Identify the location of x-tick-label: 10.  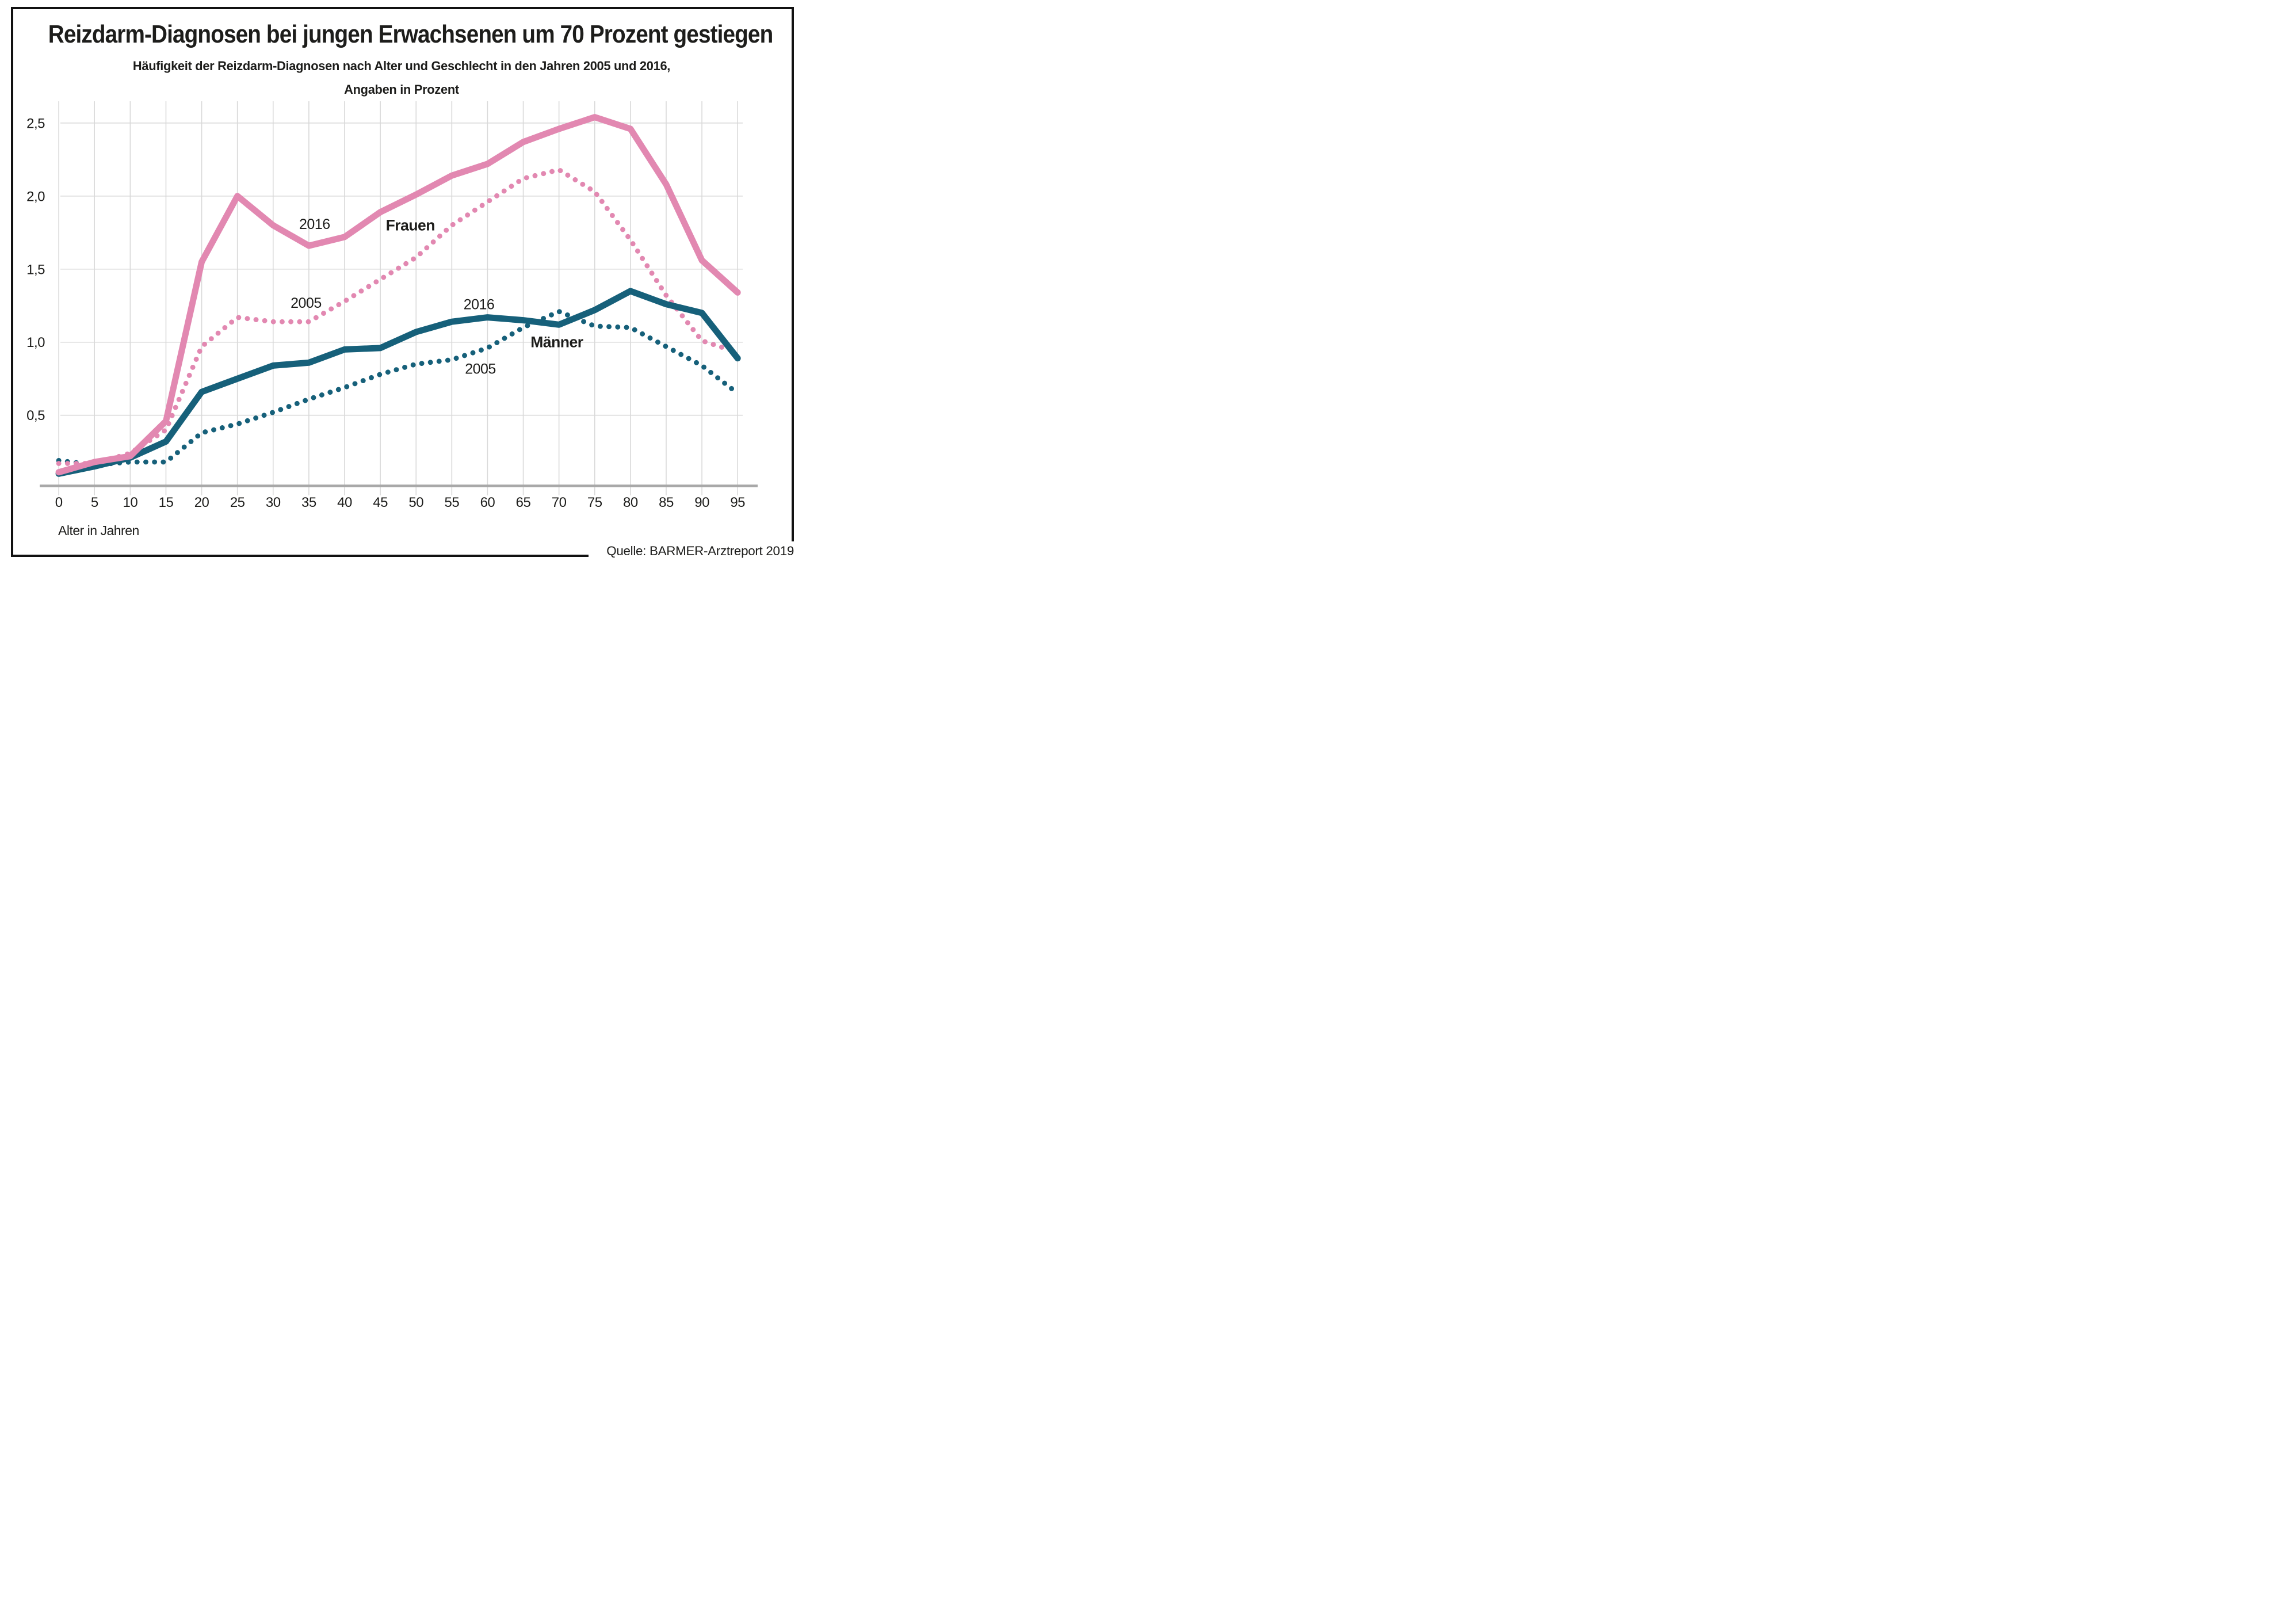
(130, 503).